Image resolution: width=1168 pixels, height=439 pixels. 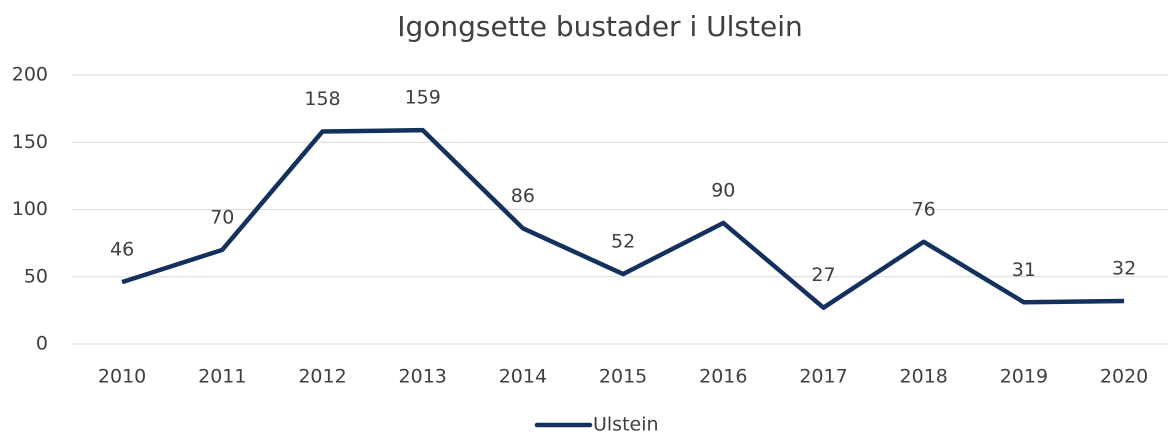 What do you see at coordinates (723, 190) in the screenshot?
I see `data-label: 90` at bounding box center [723, 190].